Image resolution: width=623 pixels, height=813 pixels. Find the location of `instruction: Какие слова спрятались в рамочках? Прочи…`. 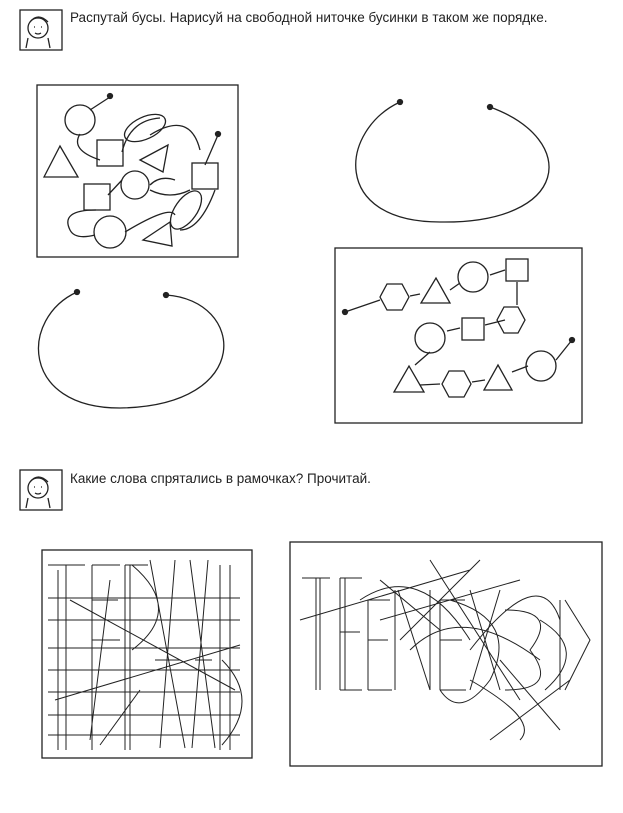

instruction: Какие слова спрятались в рамочках? Прочи… is located at coordinates (220, 478).